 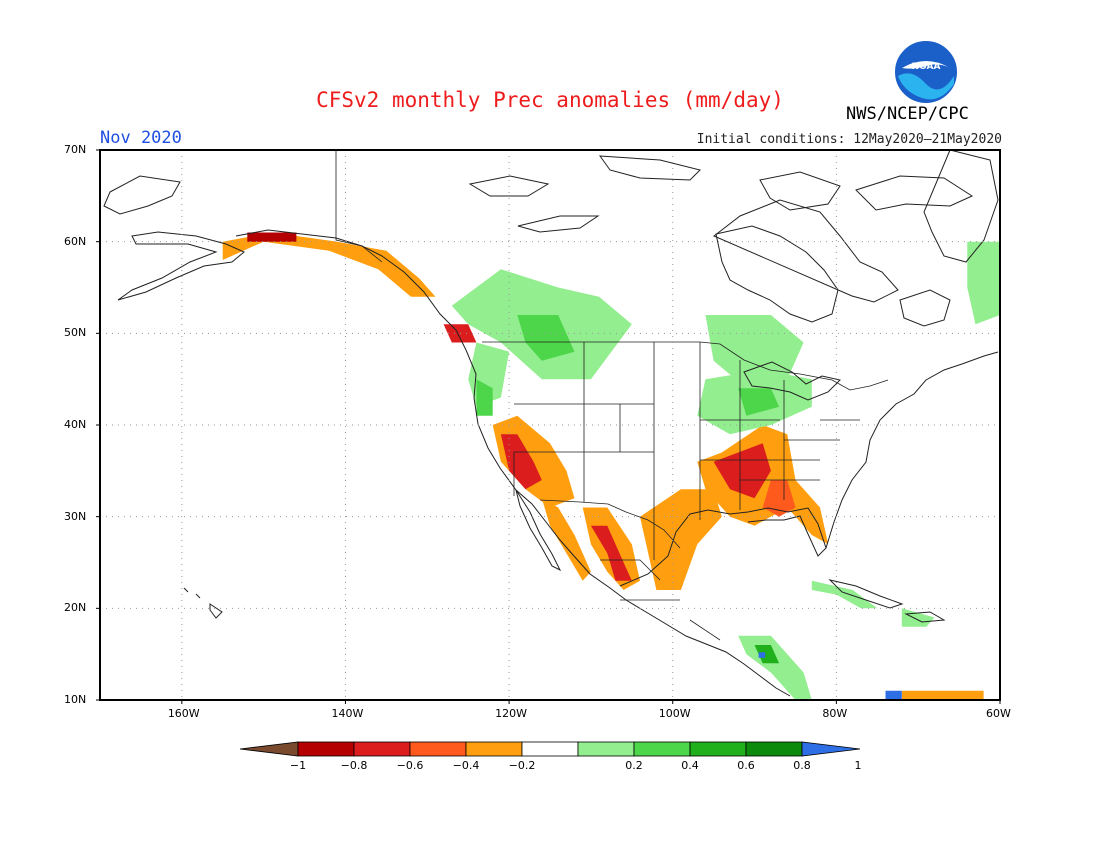 I want to click on us-canada-border, so click(x=685, y=366).